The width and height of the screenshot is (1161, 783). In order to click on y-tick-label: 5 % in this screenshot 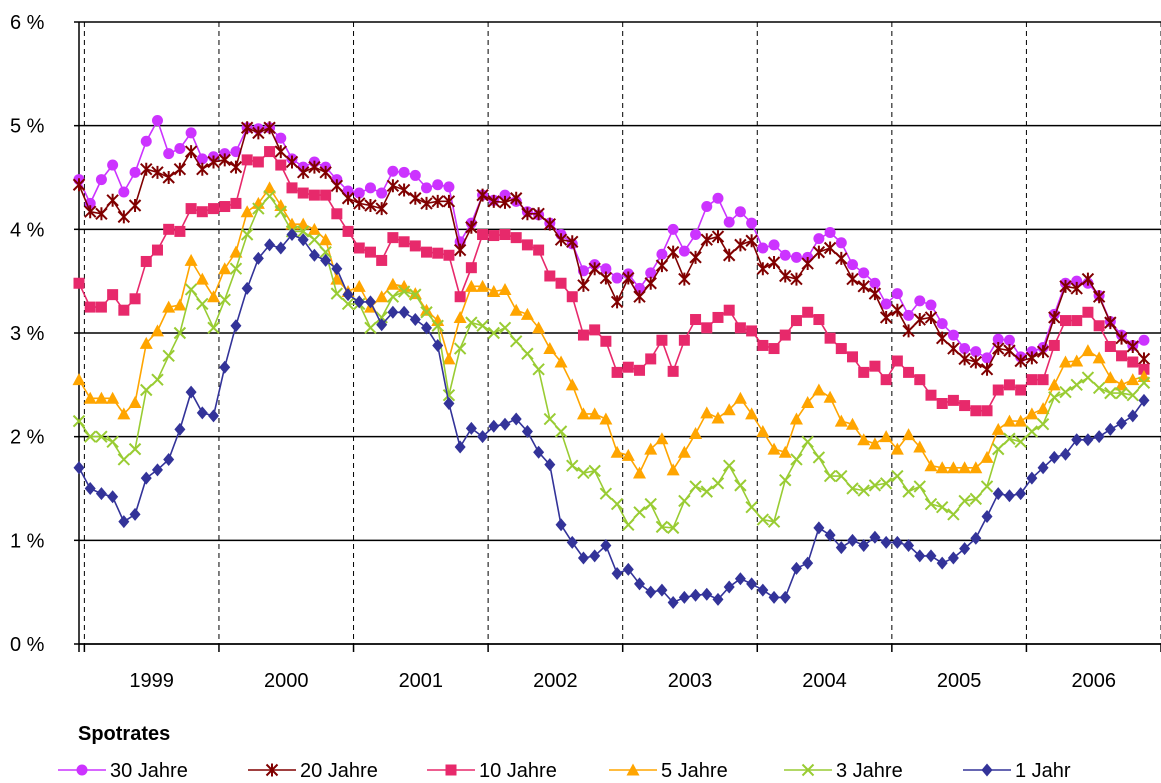, I will do `click(27, 127)`.